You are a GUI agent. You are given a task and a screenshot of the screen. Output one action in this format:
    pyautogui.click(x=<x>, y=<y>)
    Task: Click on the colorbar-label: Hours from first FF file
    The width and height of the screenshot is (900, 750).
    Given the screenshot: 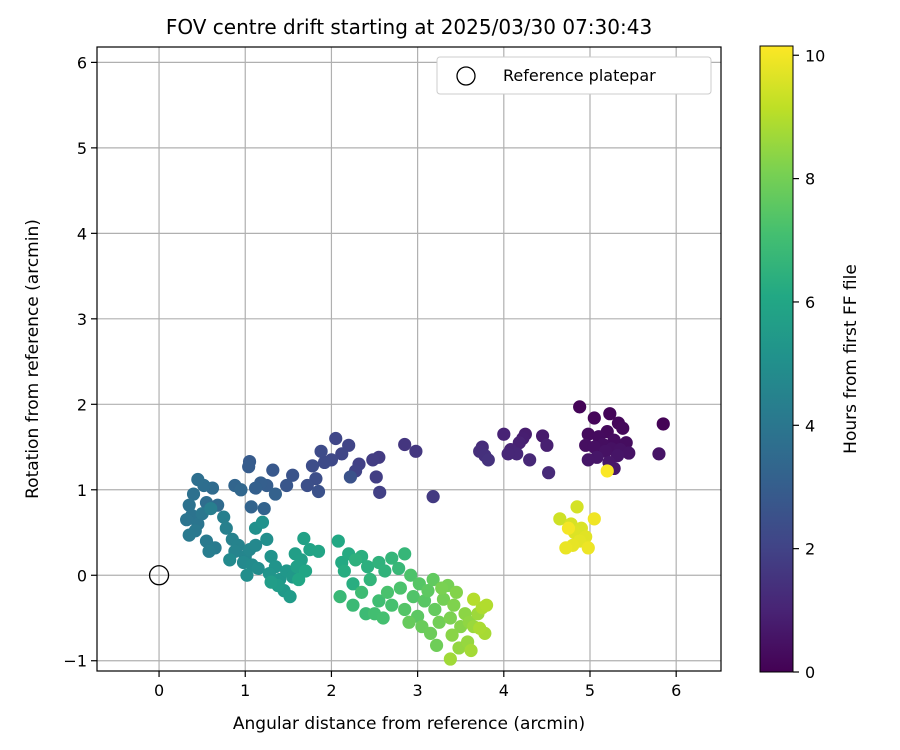 What is the action you would take?
    pyautogui.click(x=851, y=359)
    